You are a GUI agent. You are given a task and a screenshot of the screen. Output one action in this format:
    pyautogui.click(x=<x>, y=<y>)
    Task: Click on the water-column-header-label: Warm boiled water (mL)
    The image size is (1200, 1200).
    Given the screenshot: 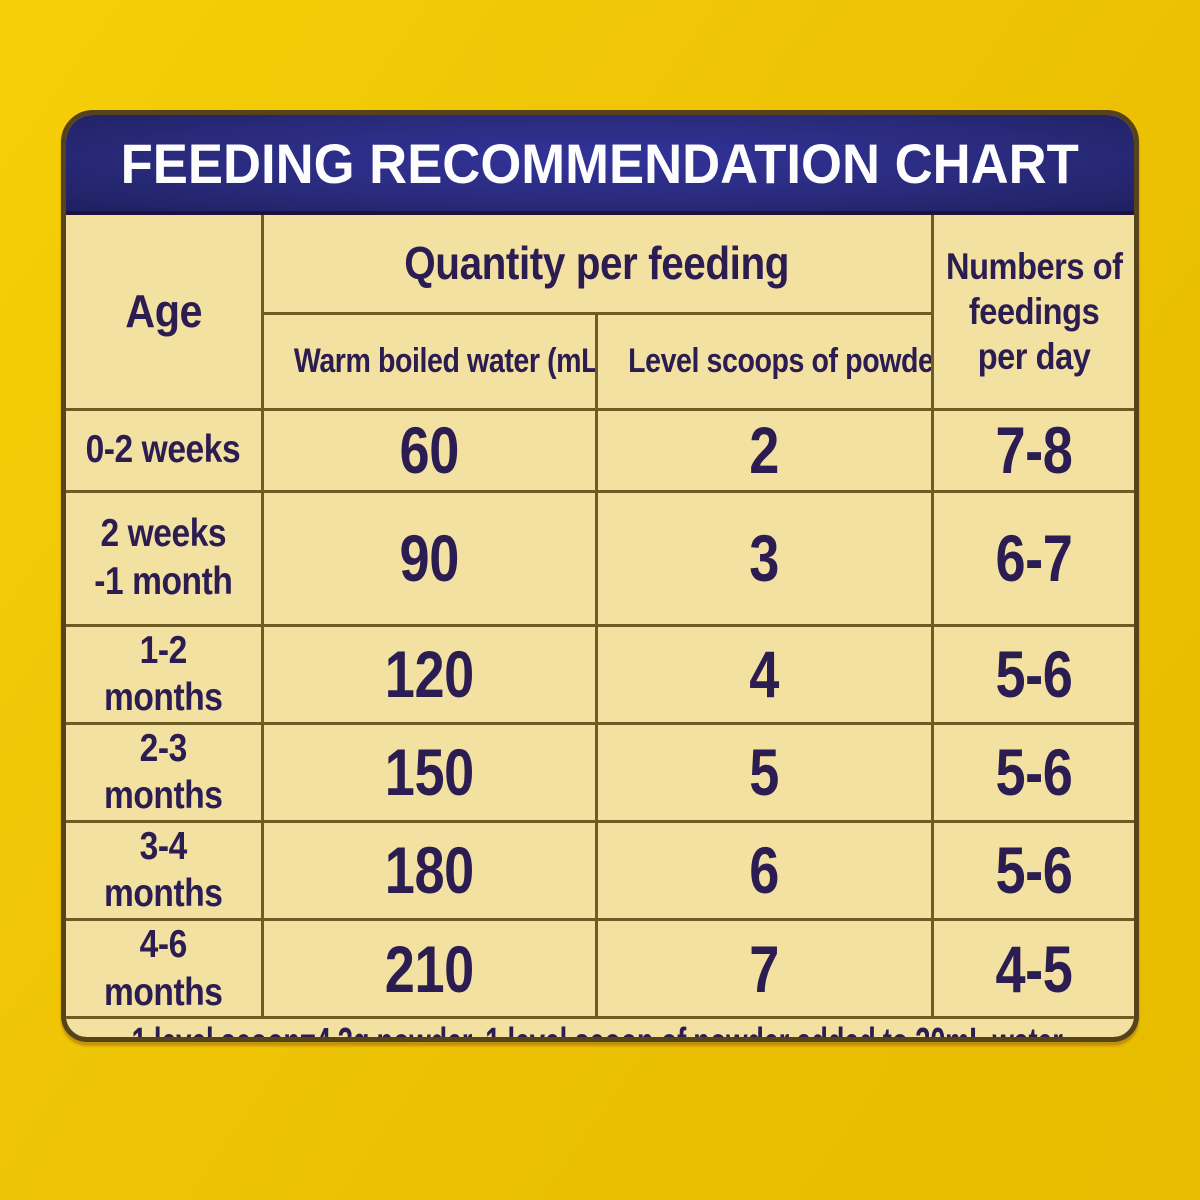 What is the action you would take?
    pyautogui.click(x=444, y=360)
    